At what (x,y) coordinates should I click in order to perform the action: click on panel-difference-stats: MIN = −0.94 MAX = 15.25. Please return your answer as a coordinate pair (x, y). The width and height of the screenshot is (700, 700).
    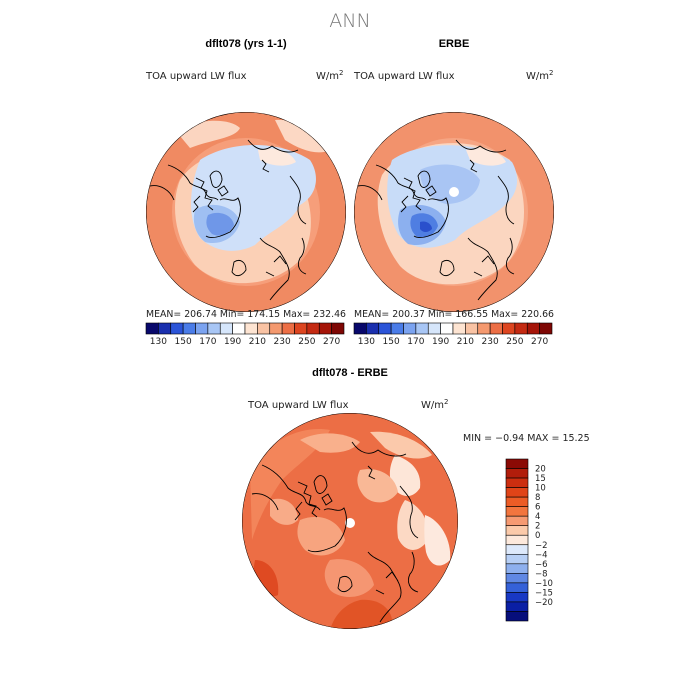
    Looking at the image, I should click on (526, 438).